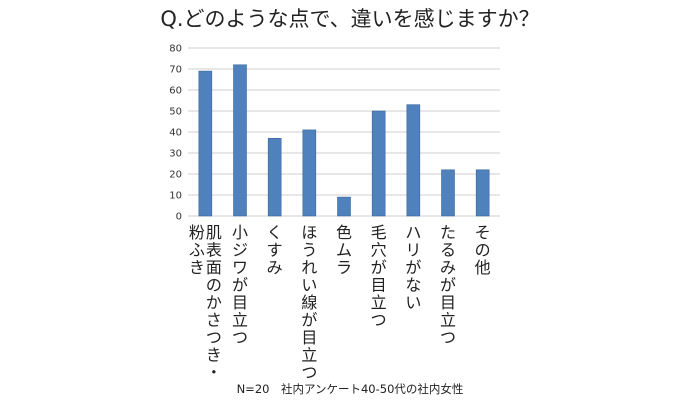  What do you see at coordinates (175, 175) in the screenshot?
I see `y-tick-label: 20` at bounding box center [175, 175].